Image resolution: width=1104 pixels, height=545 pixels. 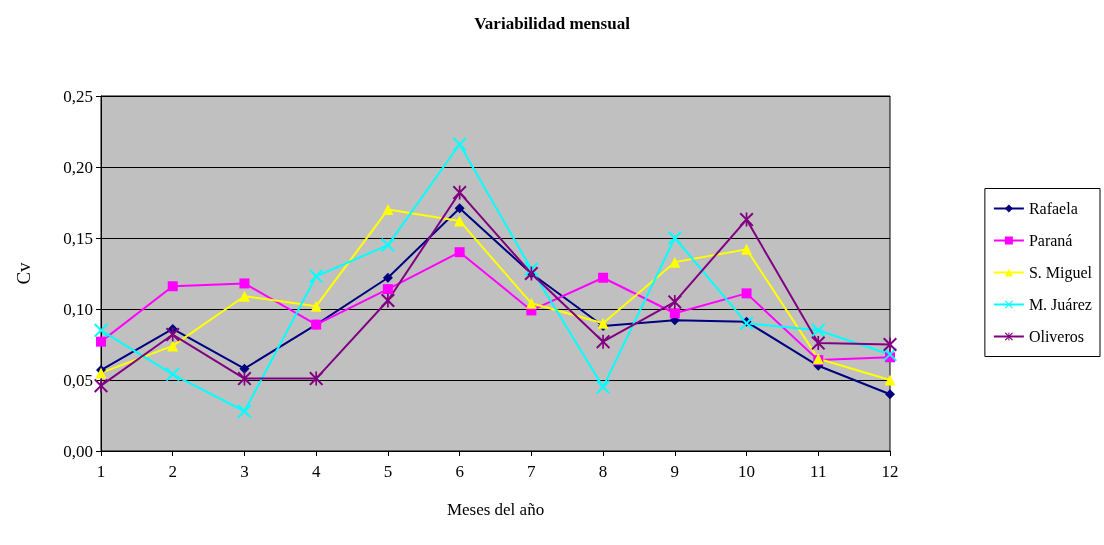 I want to click on y-tick-label: 0,00, so click(x=78, y=451).